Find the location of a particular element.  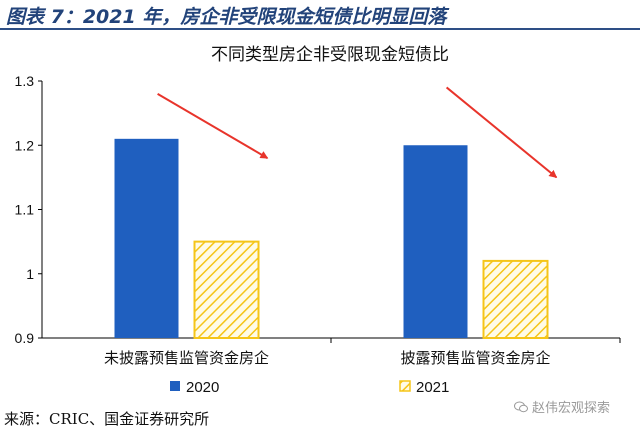

y-tick-label: 1 is located at coordinates (30, 274).